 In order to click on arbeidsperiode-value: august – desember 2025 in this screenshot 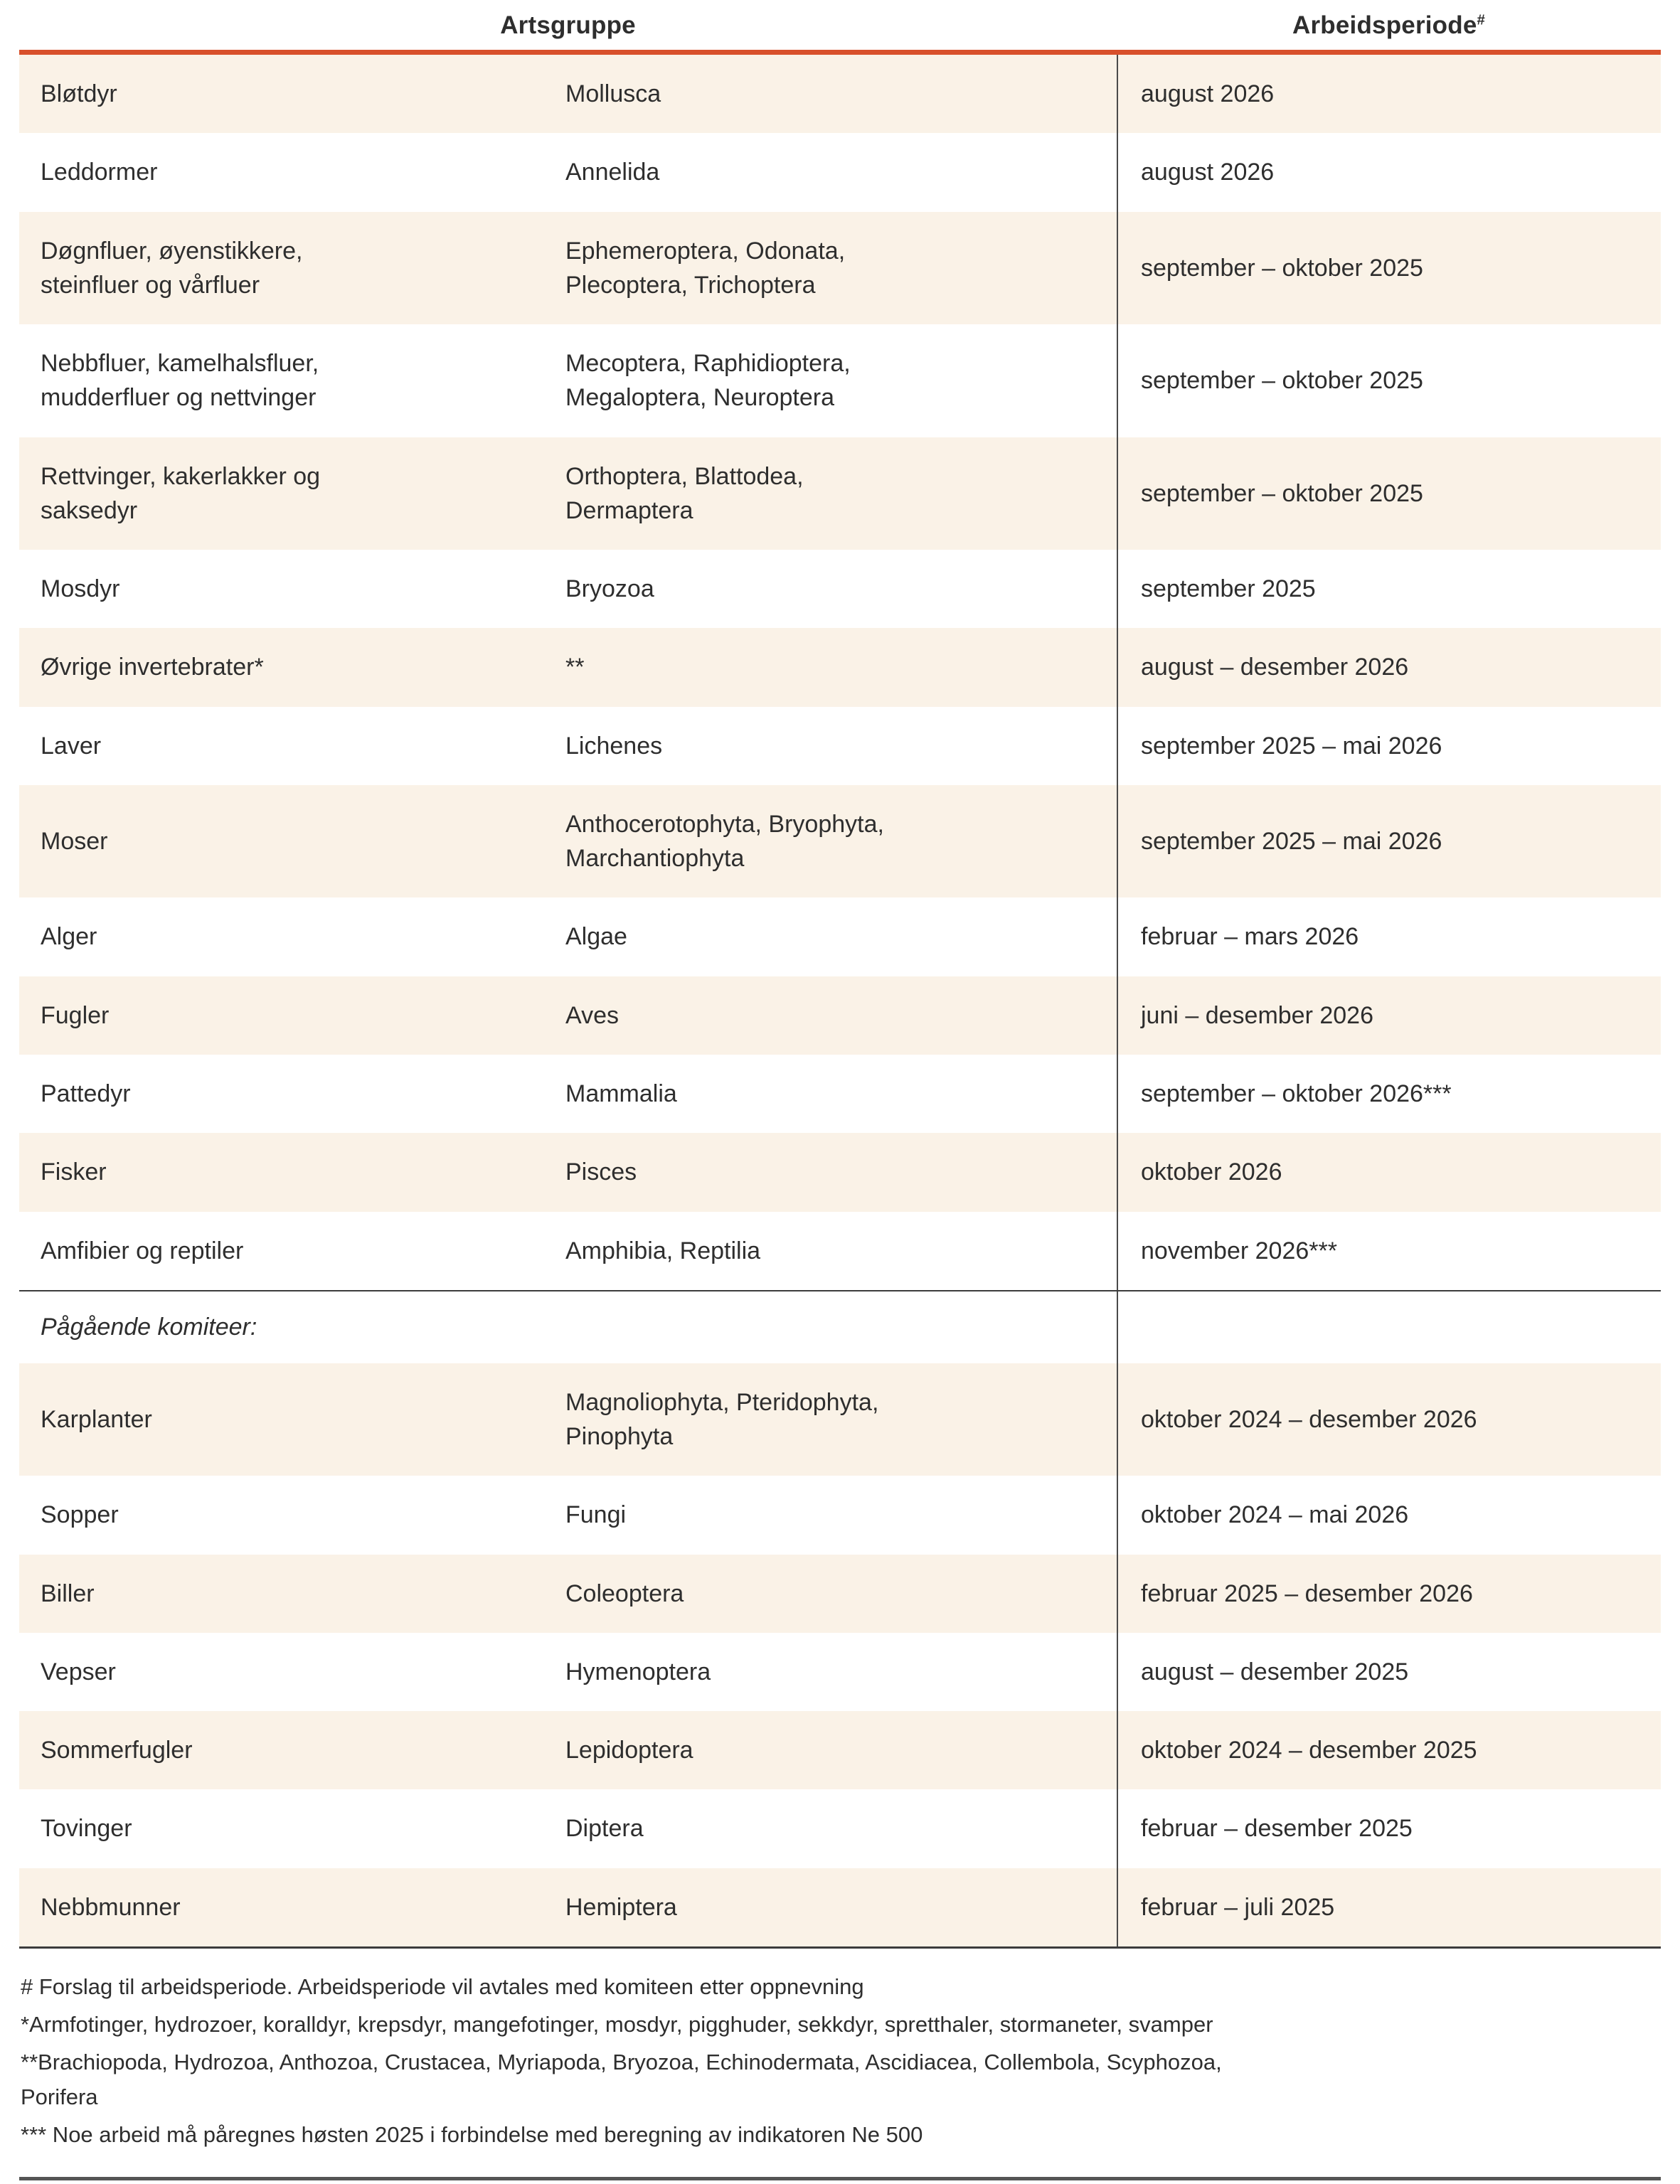, I will do `click(1389, 1672)`.